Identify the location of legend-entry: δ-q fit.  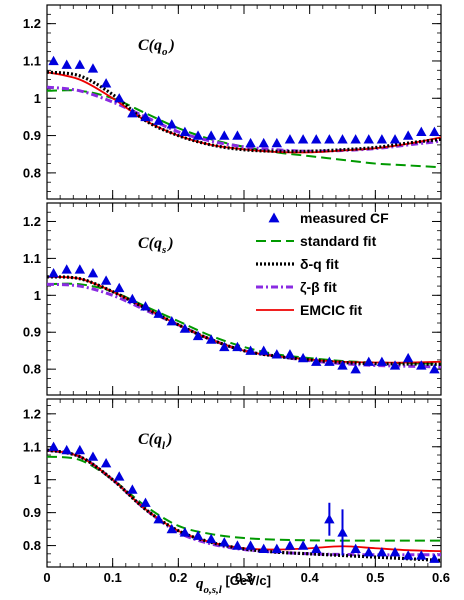
(297, 264).